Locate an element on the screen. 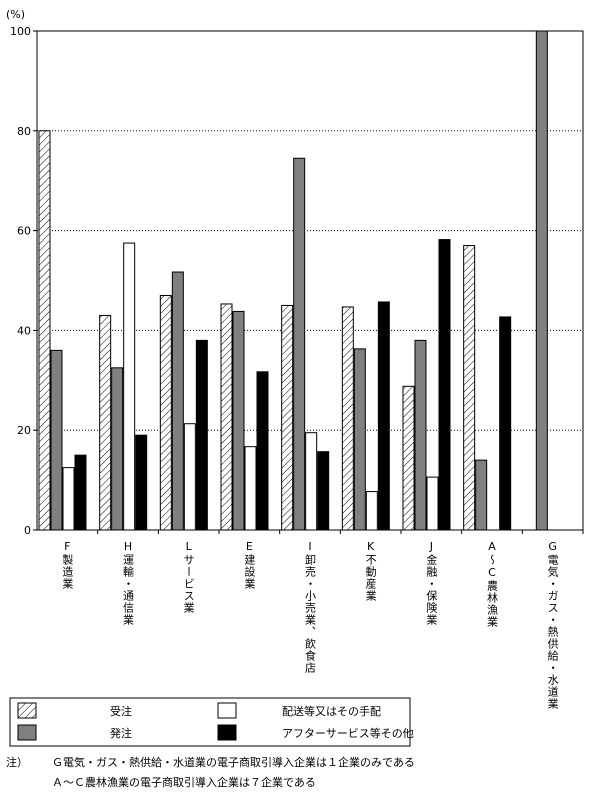 This screenshot has height=804, width=596. x-tick-label: G電気・ガス・熱供給・水道業 is located at coordinates (552, 625).